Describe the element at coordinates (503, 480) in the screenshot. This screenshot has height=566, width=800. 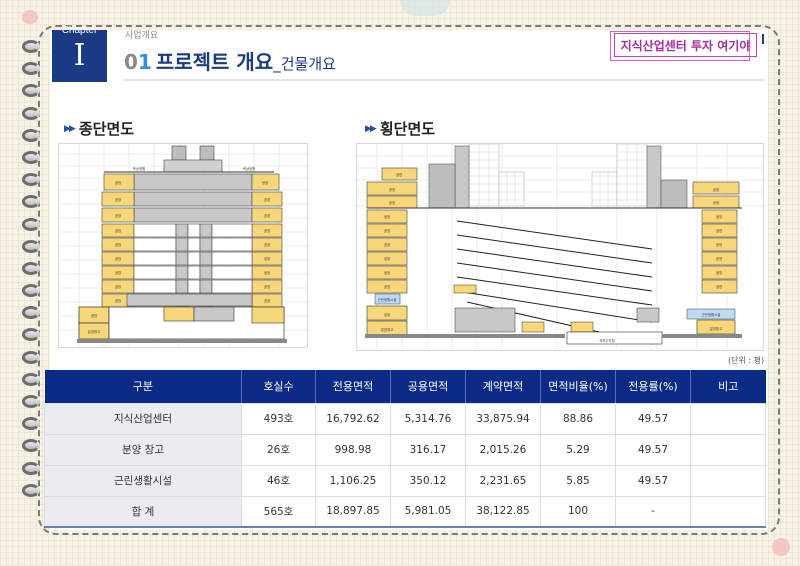
I see `cell-contract-area: 2,231.65` at that location.